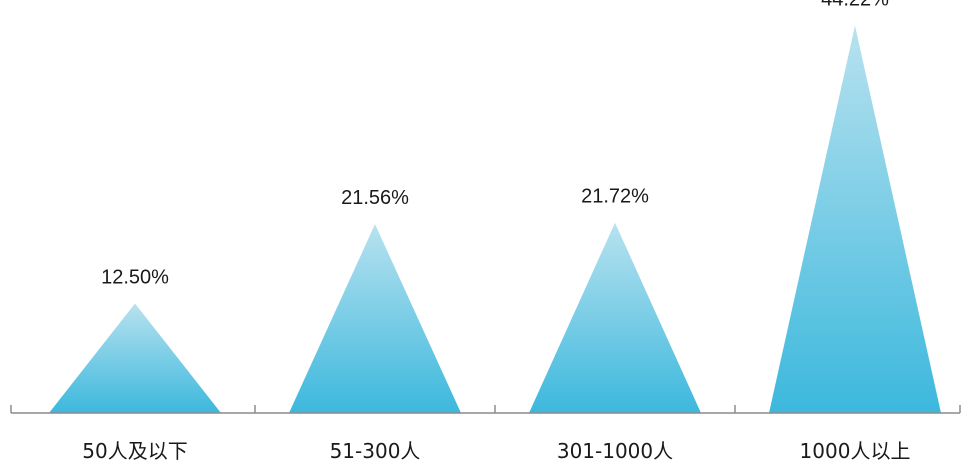  I want to click on x-axis, so click(485, 409).